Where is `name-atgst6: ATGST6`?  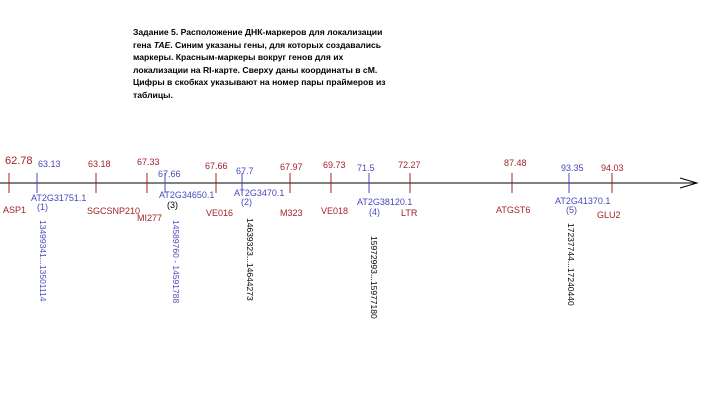
name-atgst6: ATGST6 is located at coordinates (513, 210).